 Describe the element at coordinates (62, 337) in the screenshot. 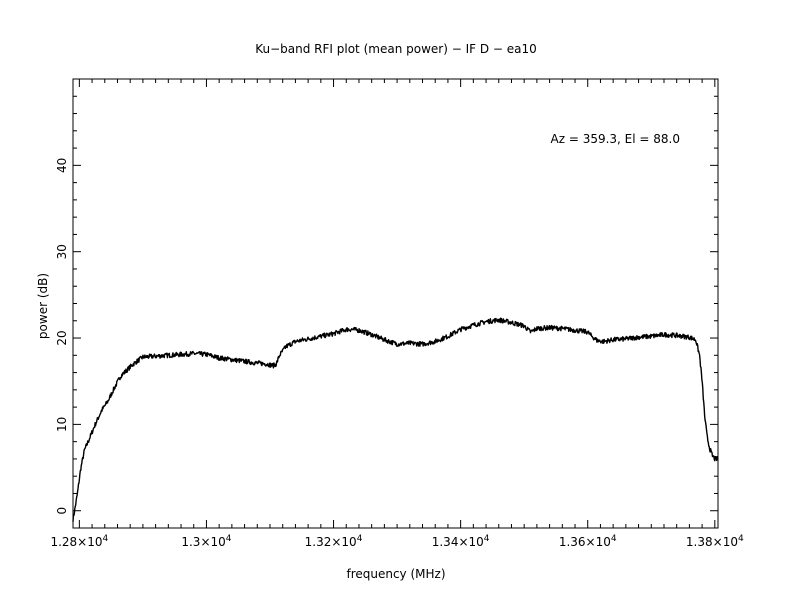

I see `y-tick-label: 20` at that location.